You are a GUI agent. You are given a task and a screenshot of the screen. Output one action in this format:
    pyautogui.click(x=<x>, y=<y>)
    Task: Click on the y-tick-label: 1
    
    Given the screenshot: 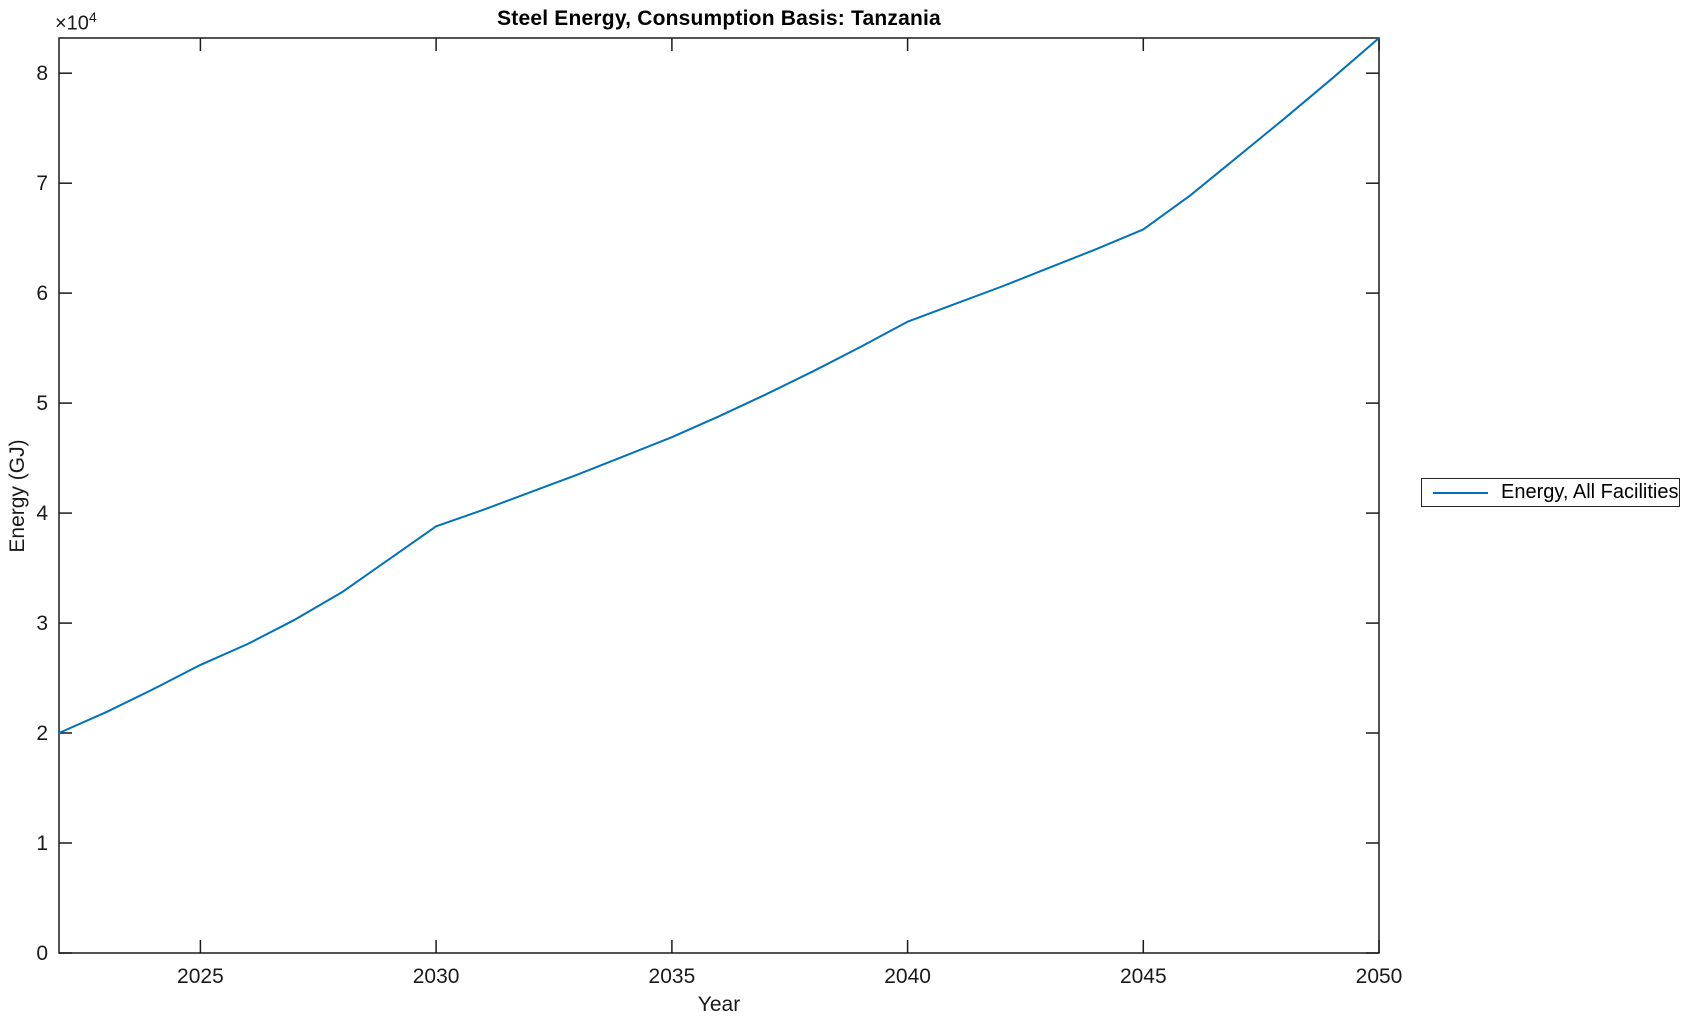 What is the action you would take?
    pyautogui.click(x=42, y=843)
    